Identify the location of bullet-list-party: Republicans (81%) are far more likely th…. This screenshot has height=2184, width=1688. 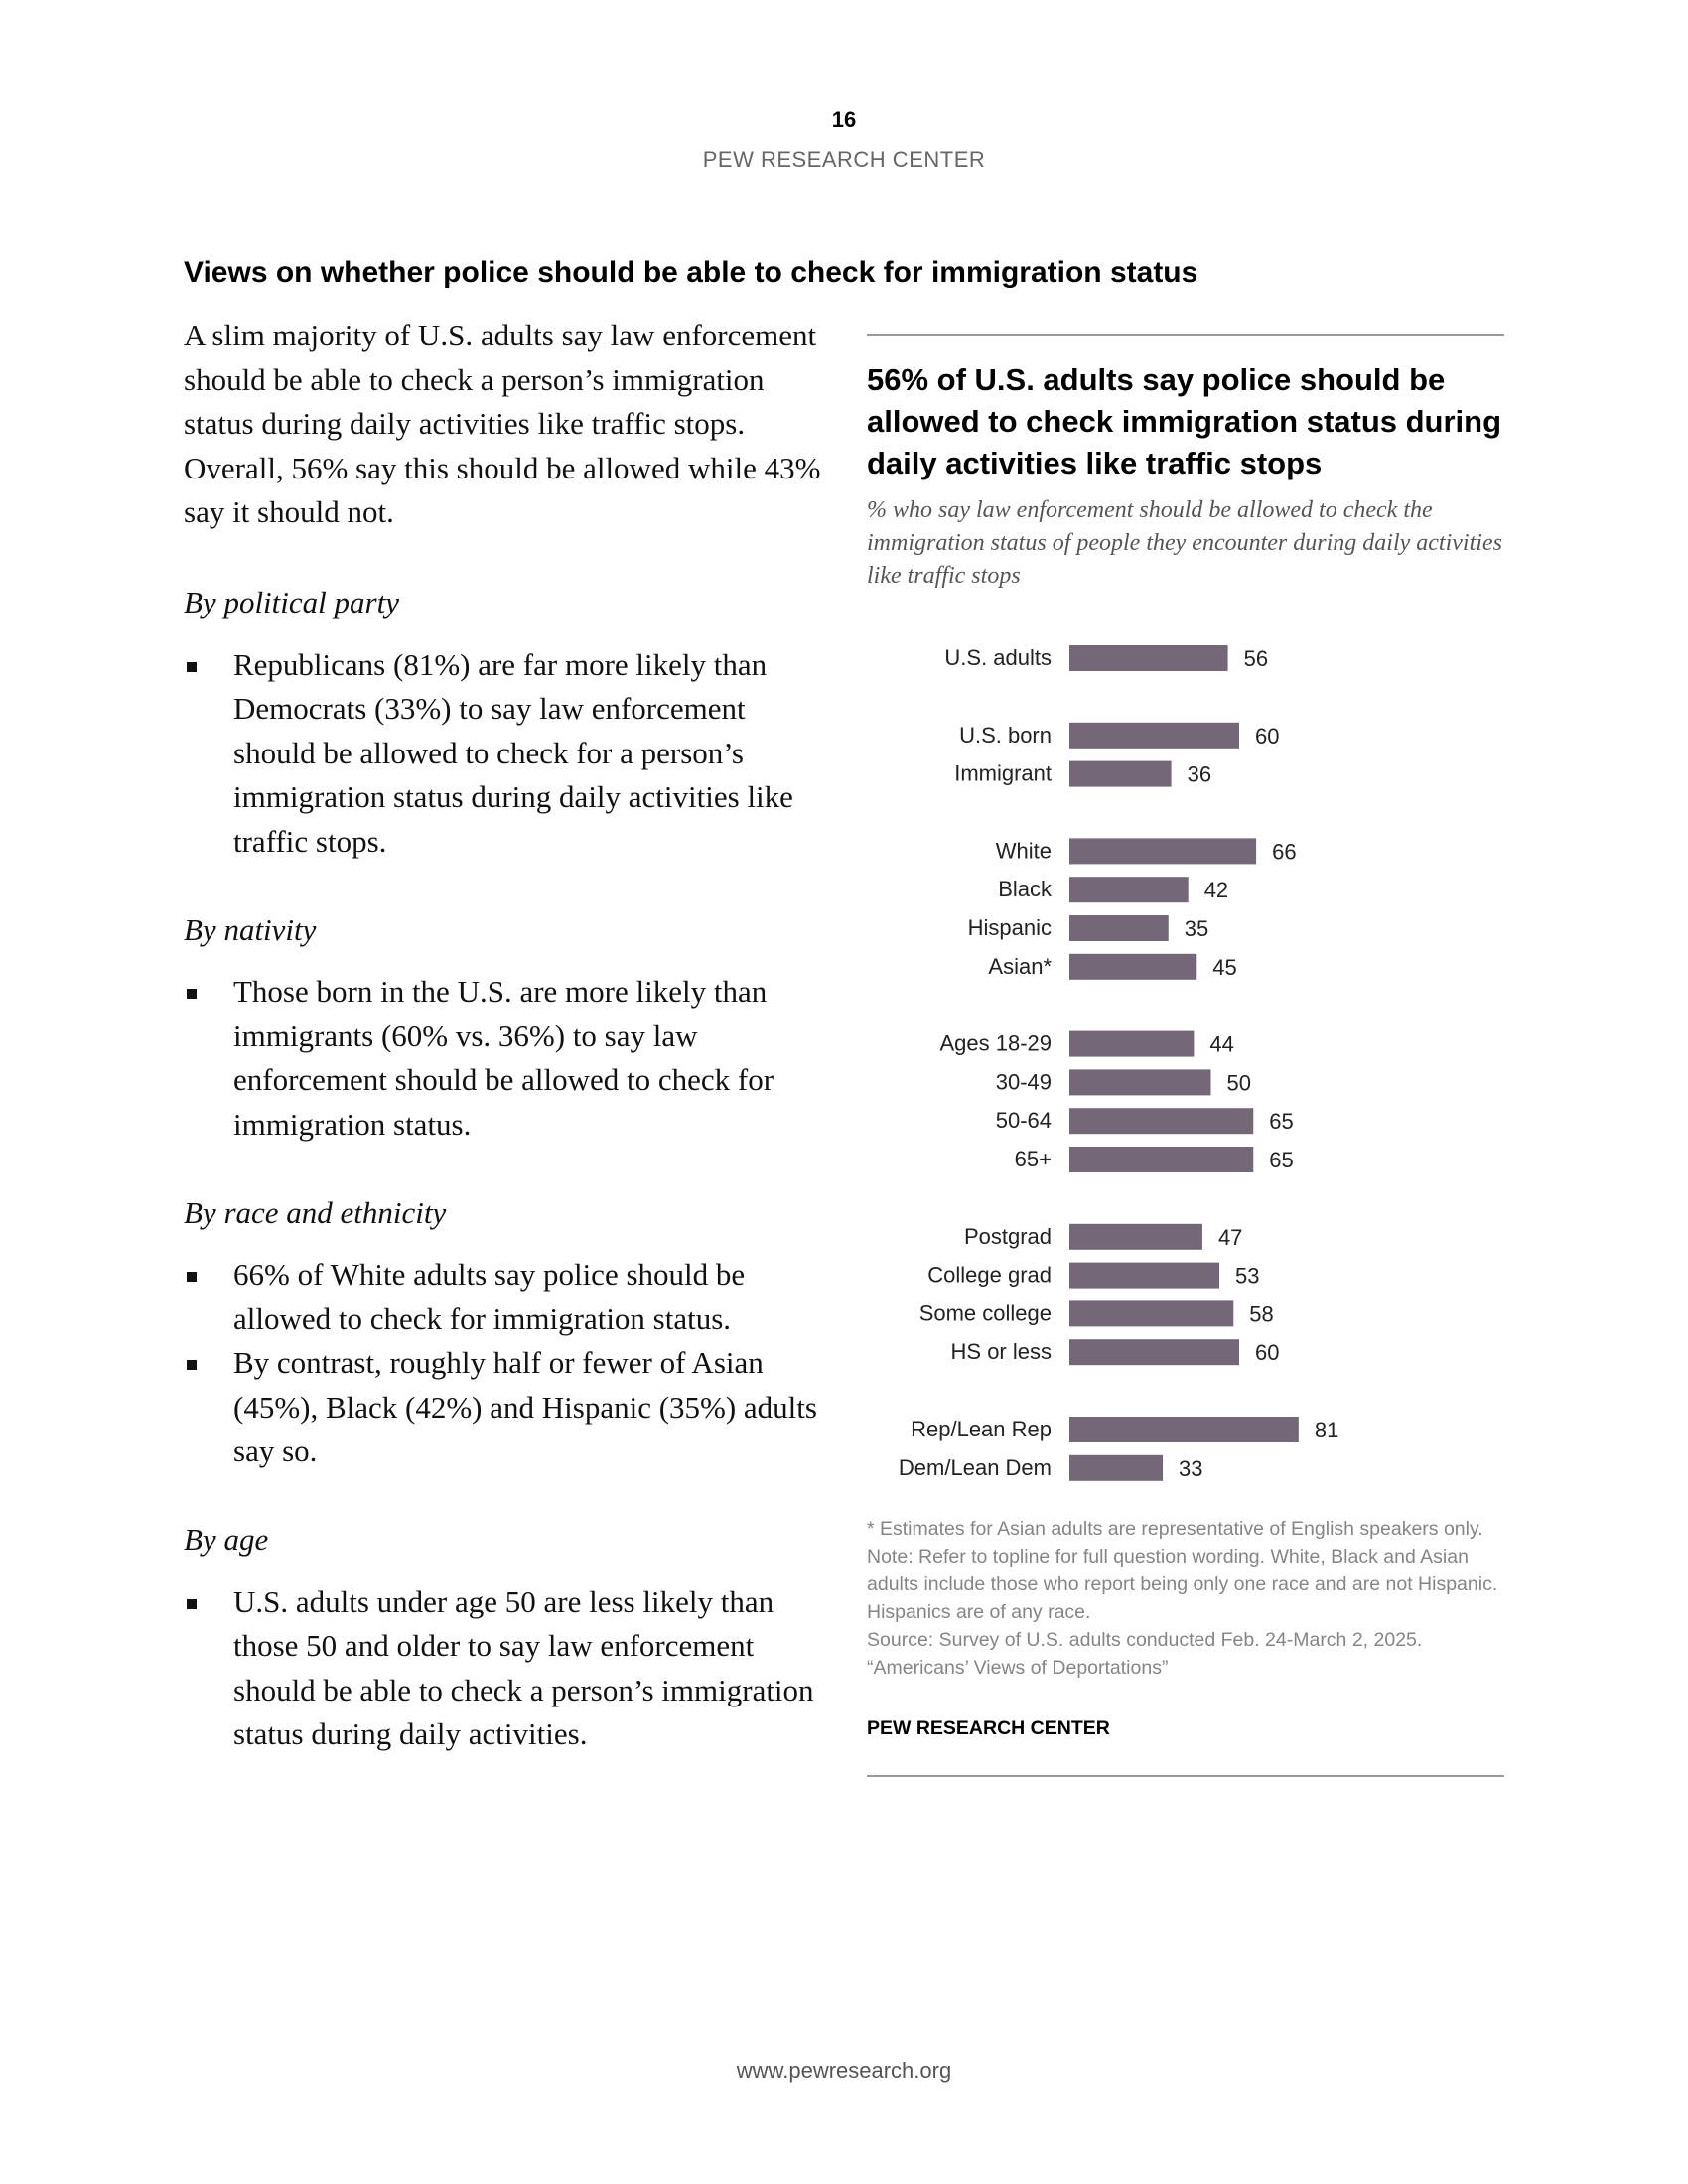
(506, 754).